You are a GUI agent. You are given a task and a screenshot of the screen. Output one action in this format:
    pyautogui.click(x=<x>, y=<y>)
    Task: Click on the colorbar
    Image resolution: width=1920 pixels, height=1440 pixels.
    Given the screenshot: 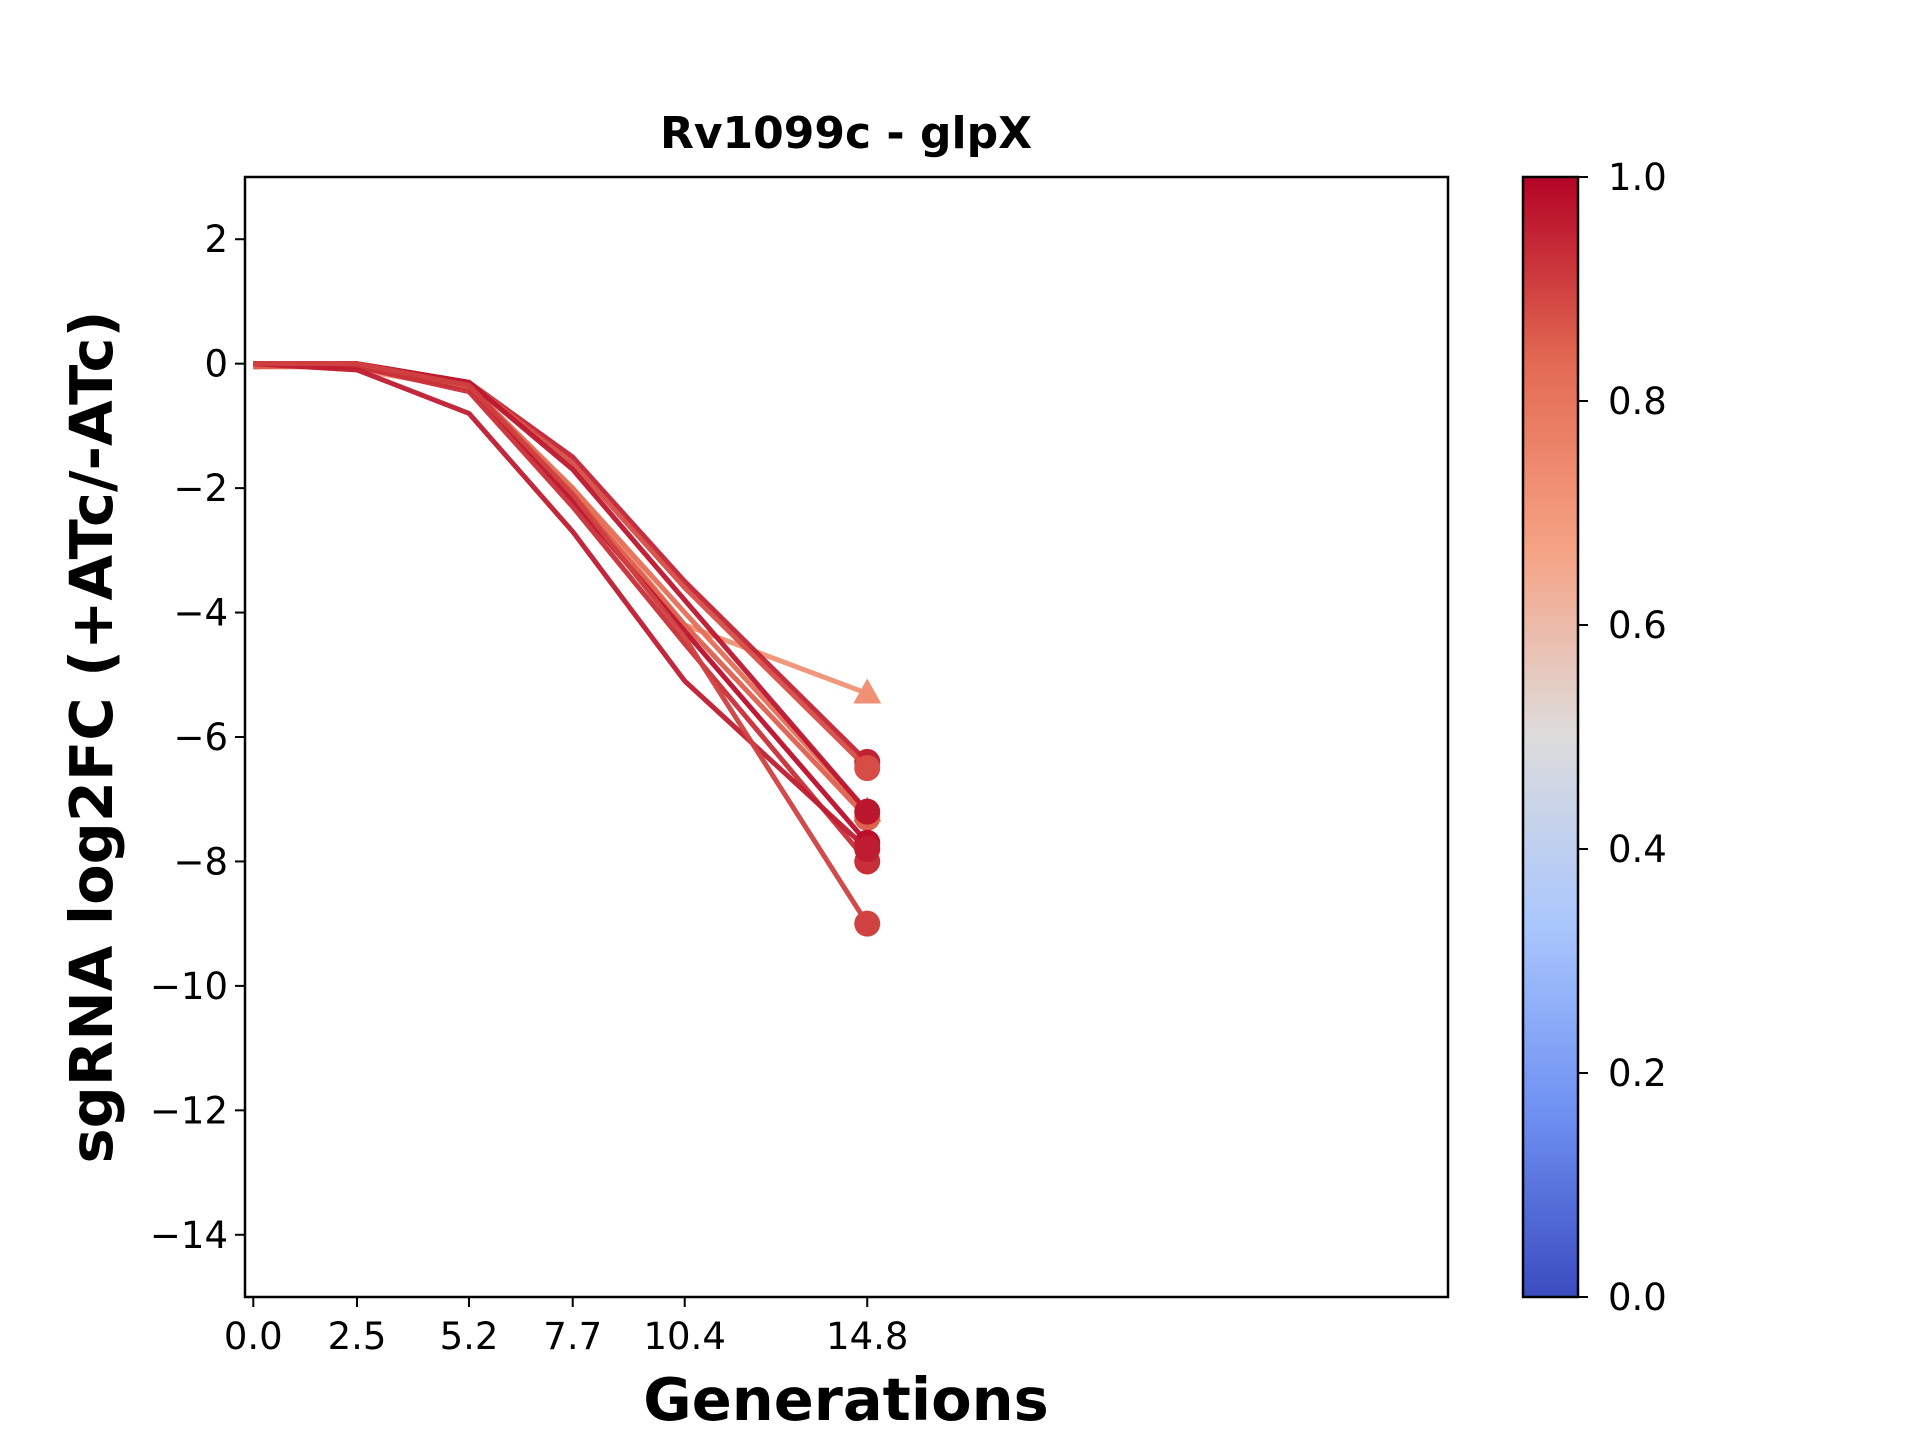 What is the action you would take?
    pyautogui.click(x=1550, y=737)
    